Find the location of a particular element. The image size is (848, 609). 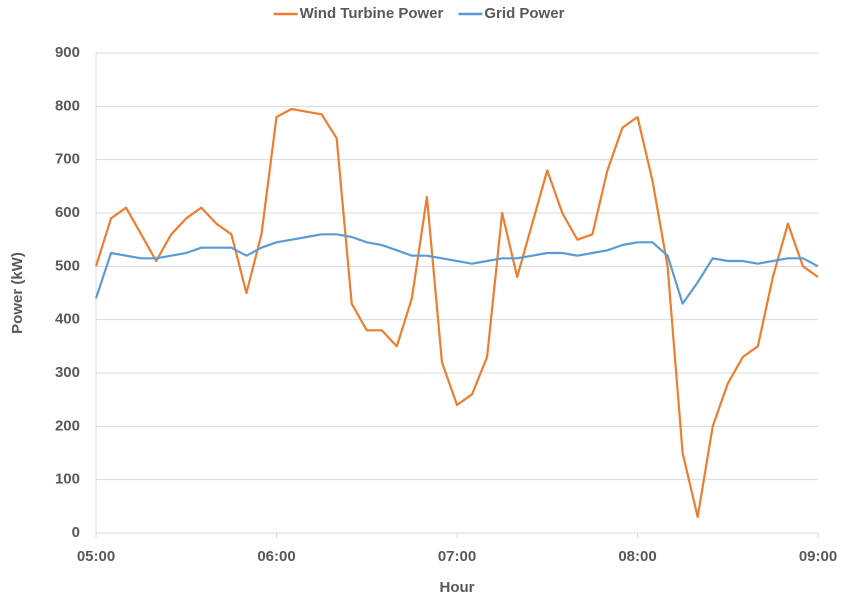

y-tick-label: 600 is located at coordinates (67, 212).